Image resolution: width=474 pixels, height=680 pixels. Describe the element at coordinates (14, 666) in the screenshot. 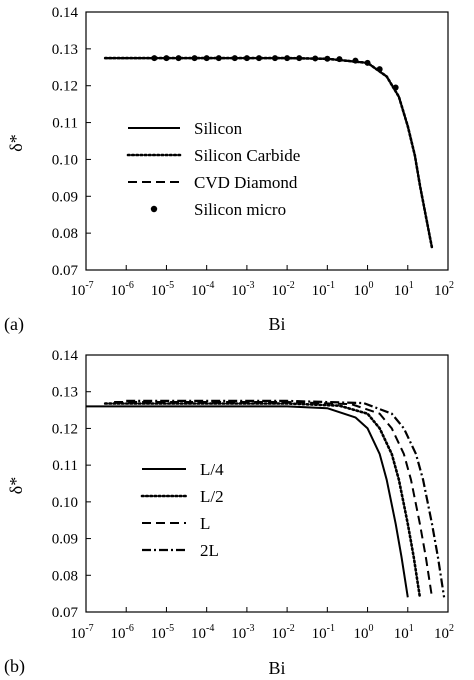

I see `panel-label: (b)` at that location.